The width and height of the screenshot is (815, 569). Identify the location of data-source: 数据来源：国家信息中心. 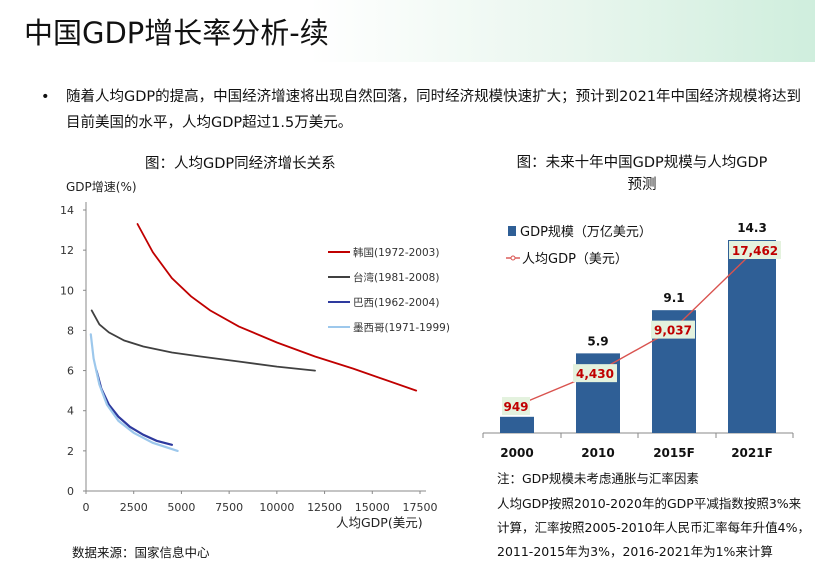
(141, 552).